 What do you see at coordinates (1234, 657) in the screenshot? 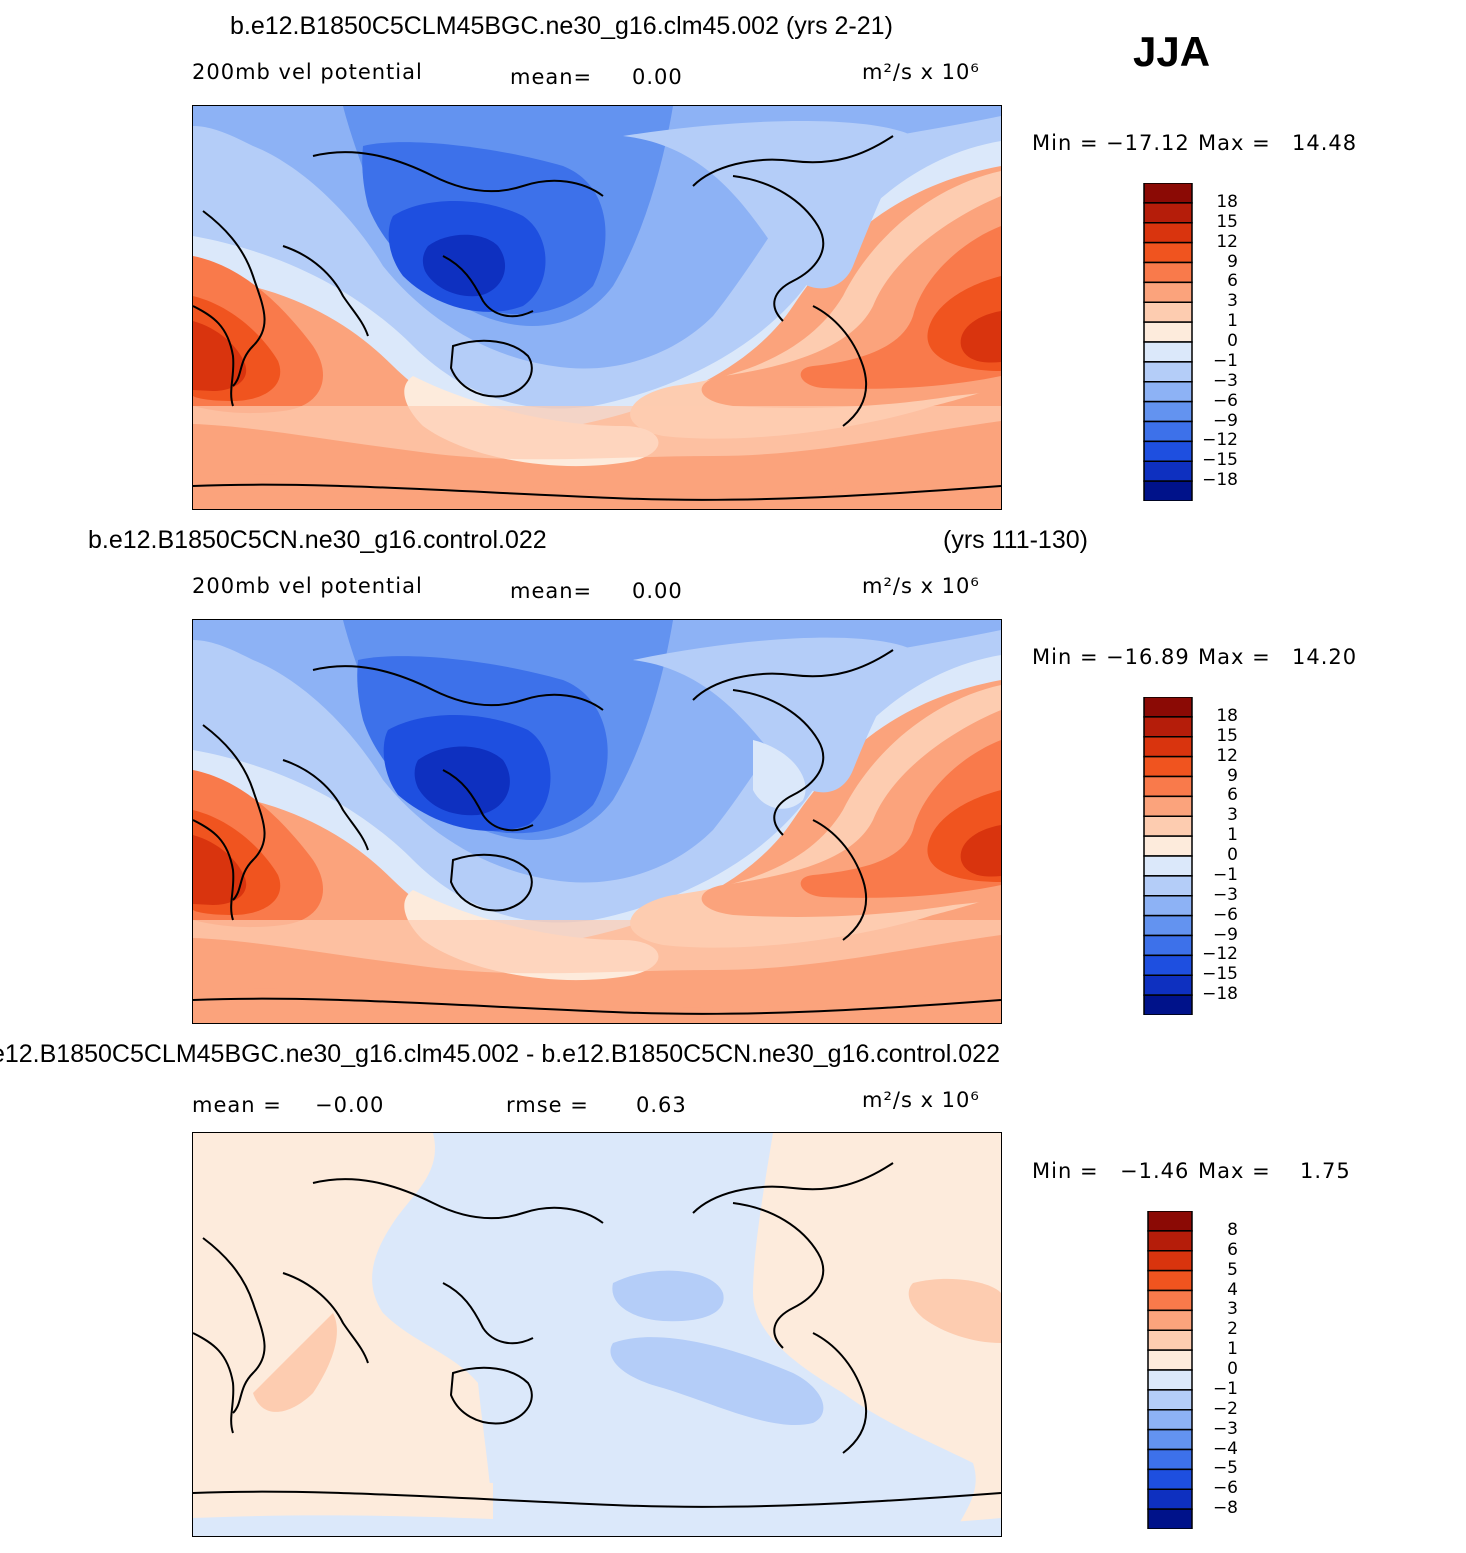
I see `panel2-max-label: Max =` at bounding box center [1234, 657].